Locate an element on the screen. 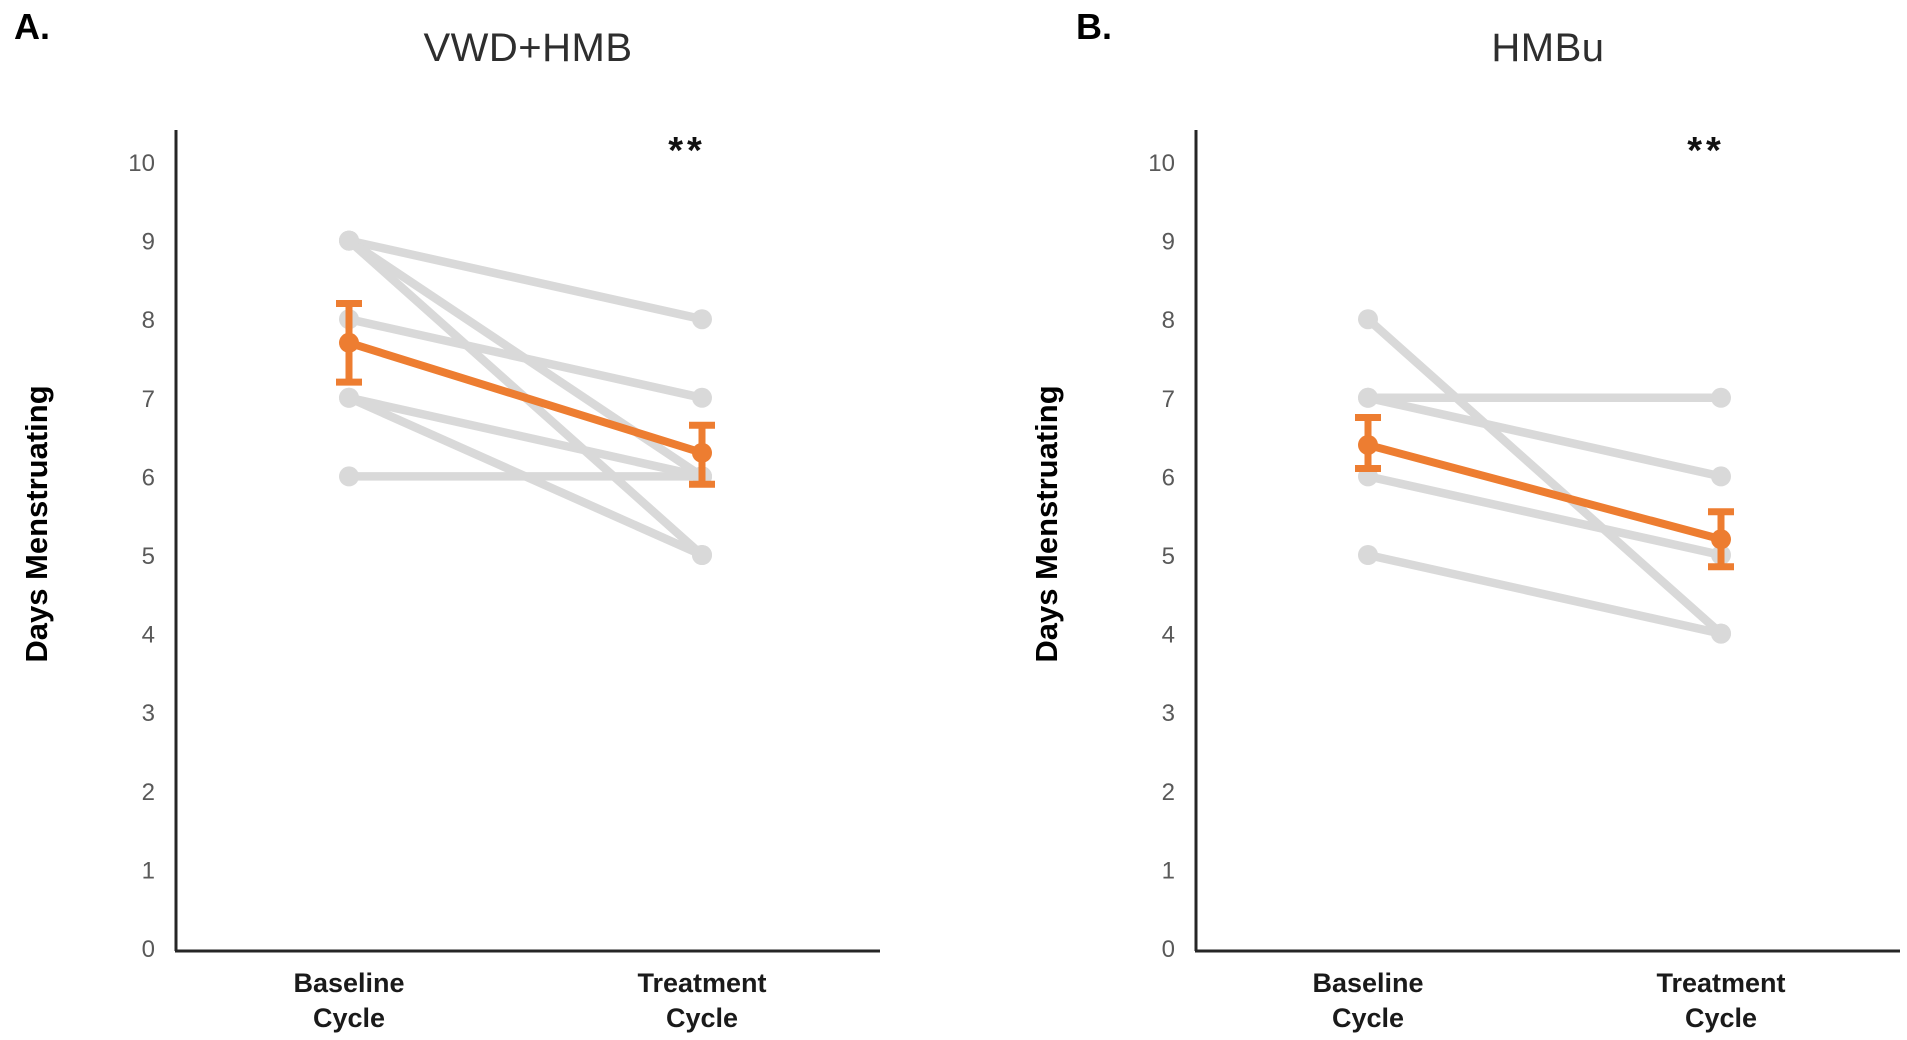  panel-b-significance-stars: ** is located at coordinates (1706, 151).